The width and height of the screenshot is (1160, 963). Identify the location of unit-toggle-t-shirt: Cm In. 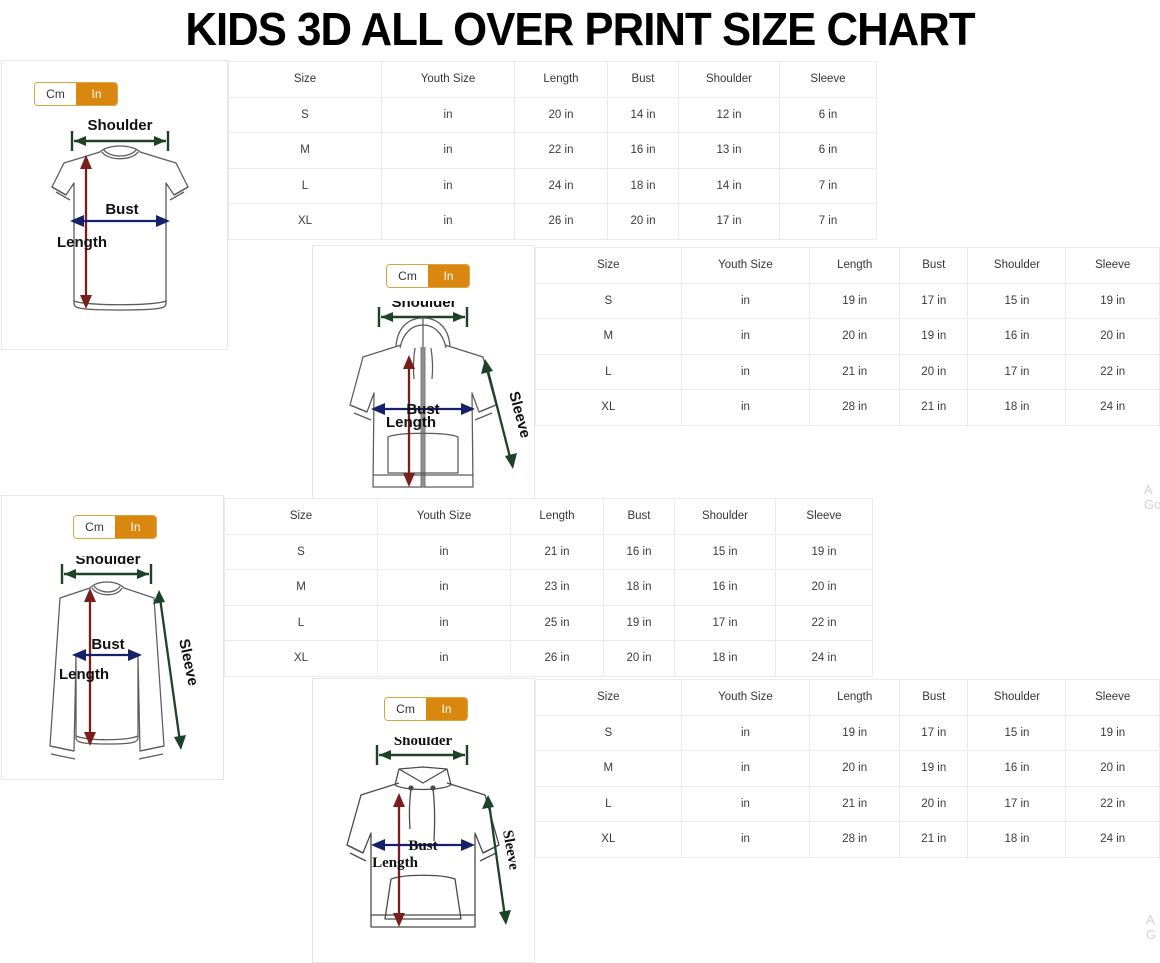
(76, 94).